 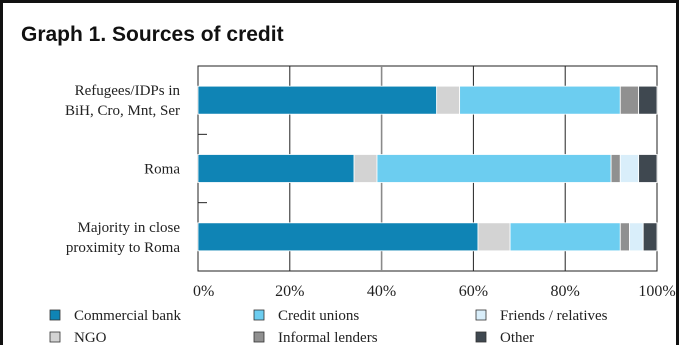 What do you see at coordinates (289, 291) in the screenshot?
I see `x-tick-label: 20%` at bounding box center [289, 291].